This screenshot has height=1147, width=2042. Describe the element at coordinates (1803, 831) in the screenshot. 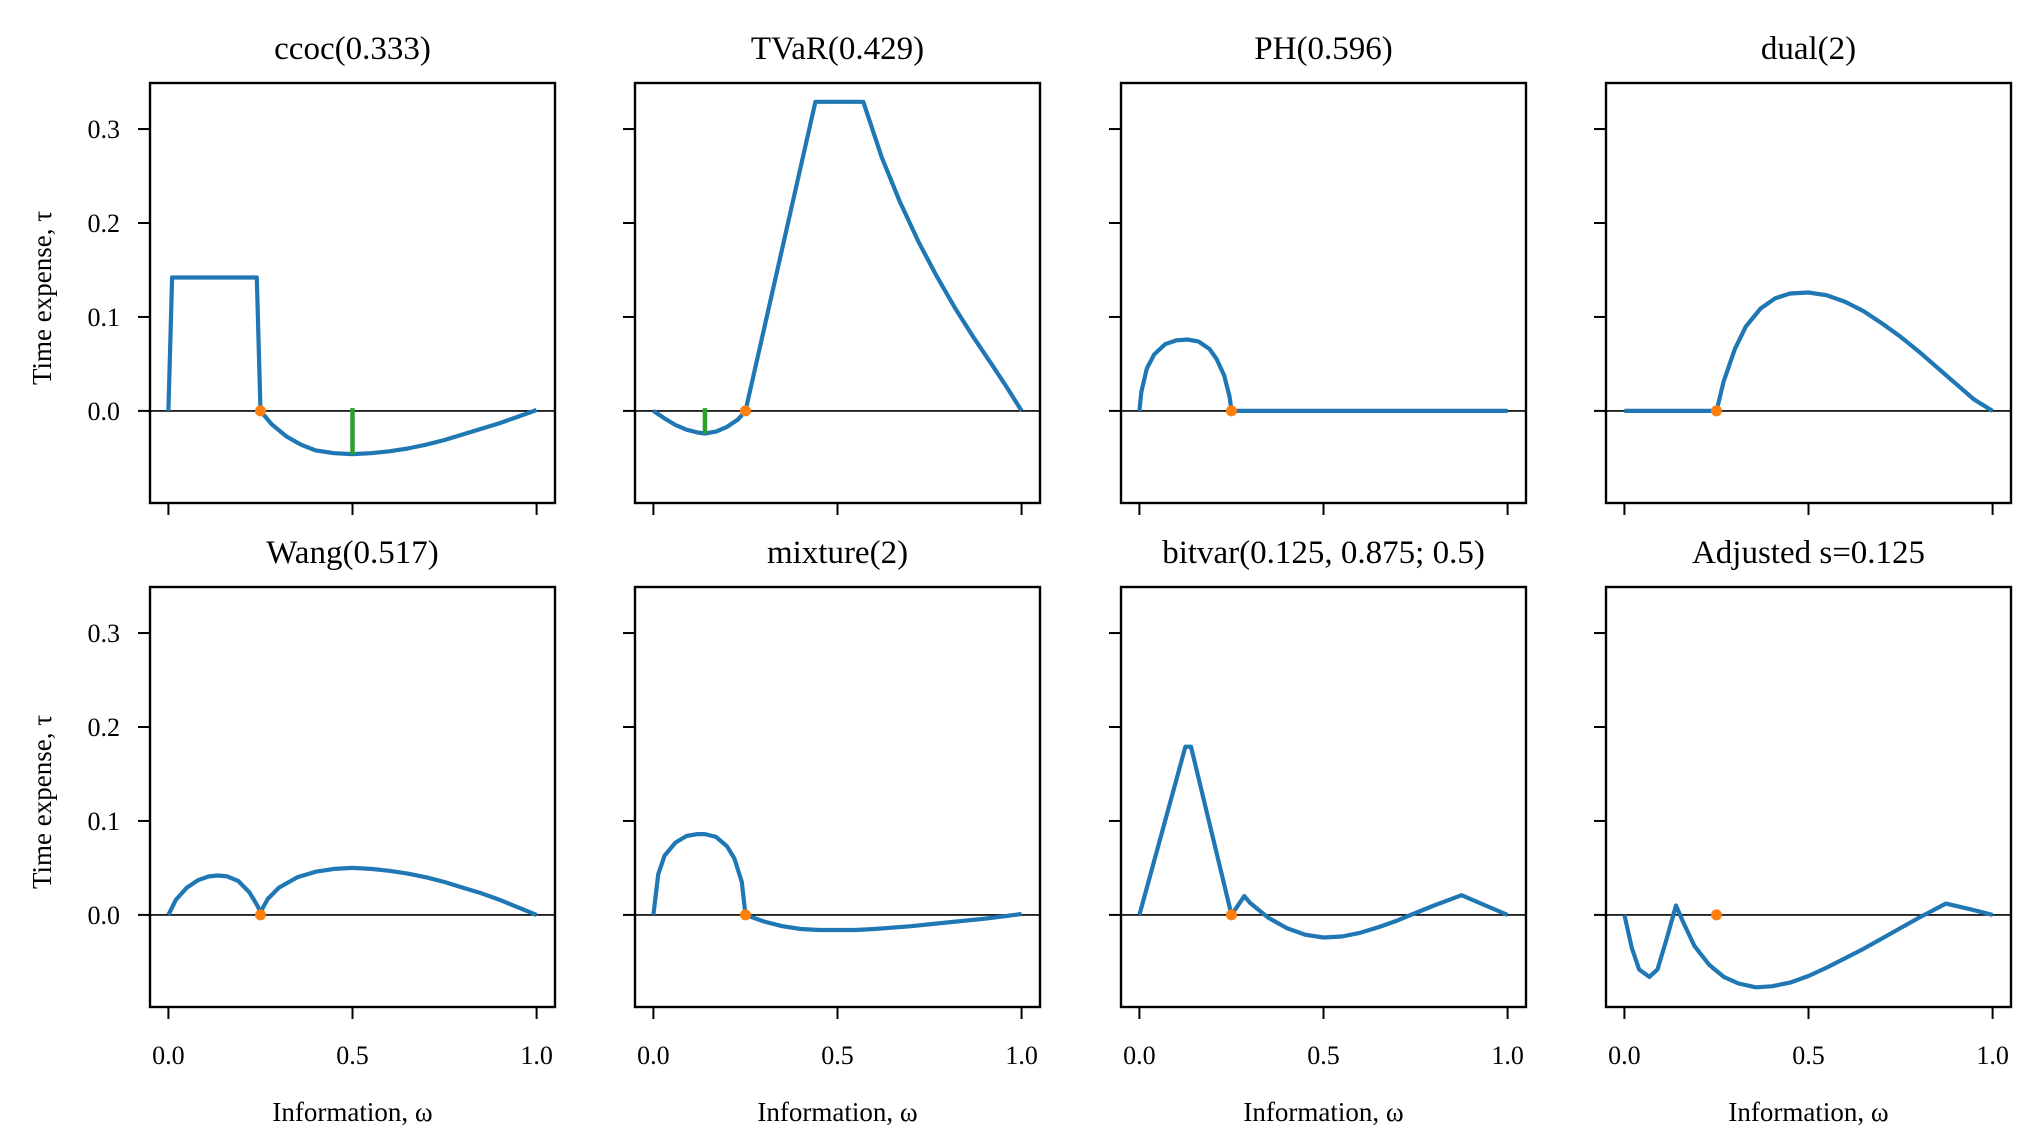

I see `subplot-8: Adjusted s=0.125 0.0 0.5 1.0 Information, ω` at that location.